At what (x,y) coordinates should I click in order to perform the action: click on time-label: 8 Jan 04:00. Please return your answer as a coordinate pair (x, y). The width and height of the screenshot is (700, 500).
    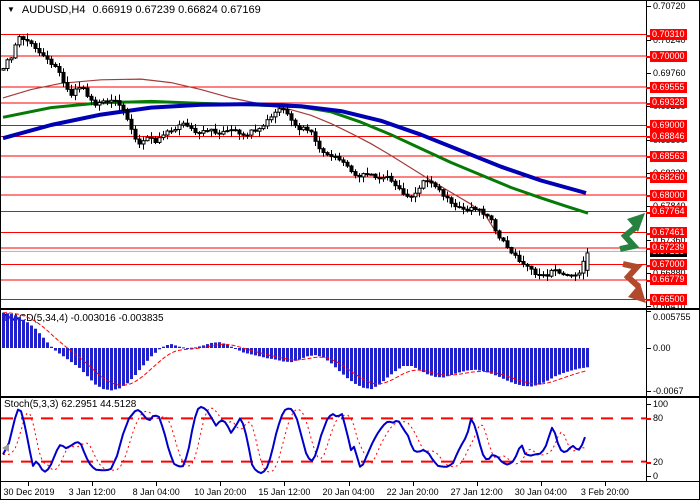
    Looking at the image, I should click on (156, 492).